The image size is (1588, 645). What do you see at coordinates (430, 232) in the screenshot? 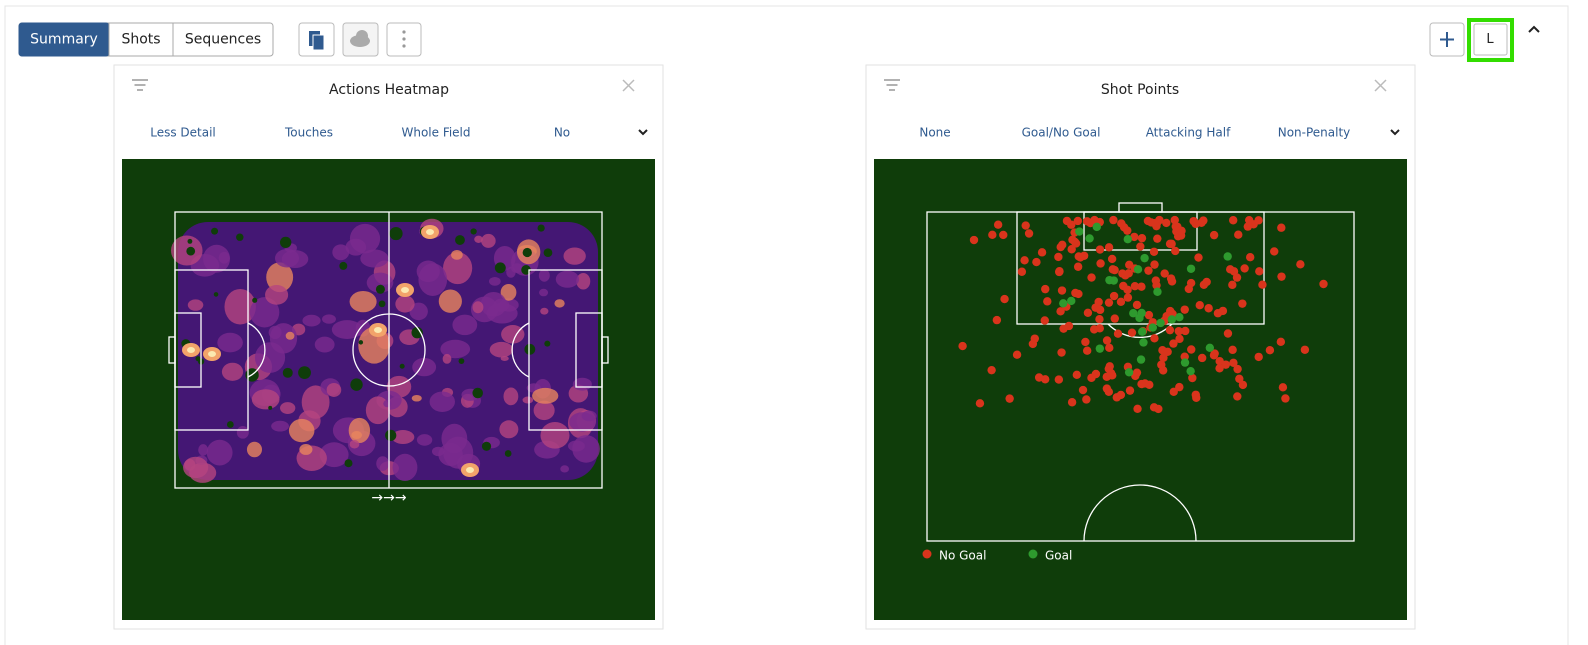
I see `heat-peak` at bounding box center [430, 232].